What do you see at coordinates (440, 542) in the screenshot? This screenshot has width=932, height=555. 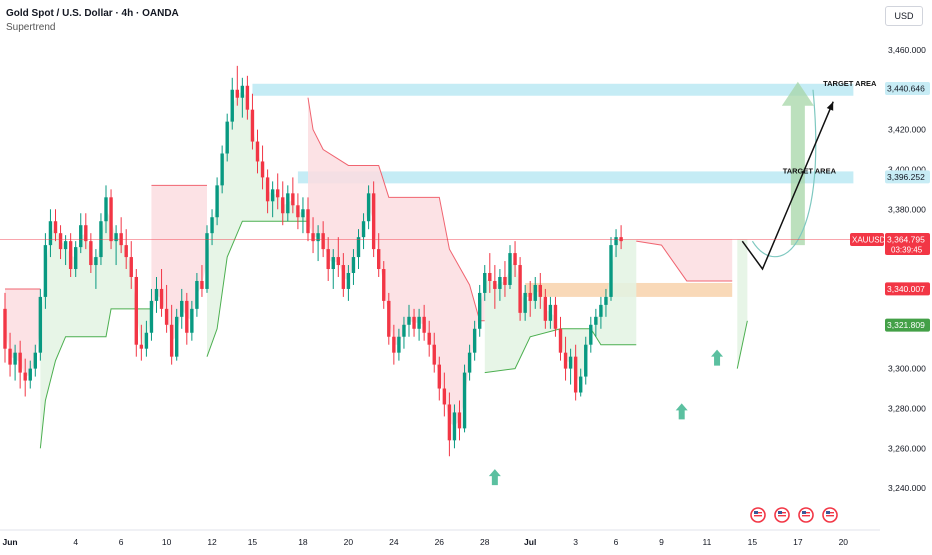 I see `x-tick-label: 26` at bounding box center [440, 542].